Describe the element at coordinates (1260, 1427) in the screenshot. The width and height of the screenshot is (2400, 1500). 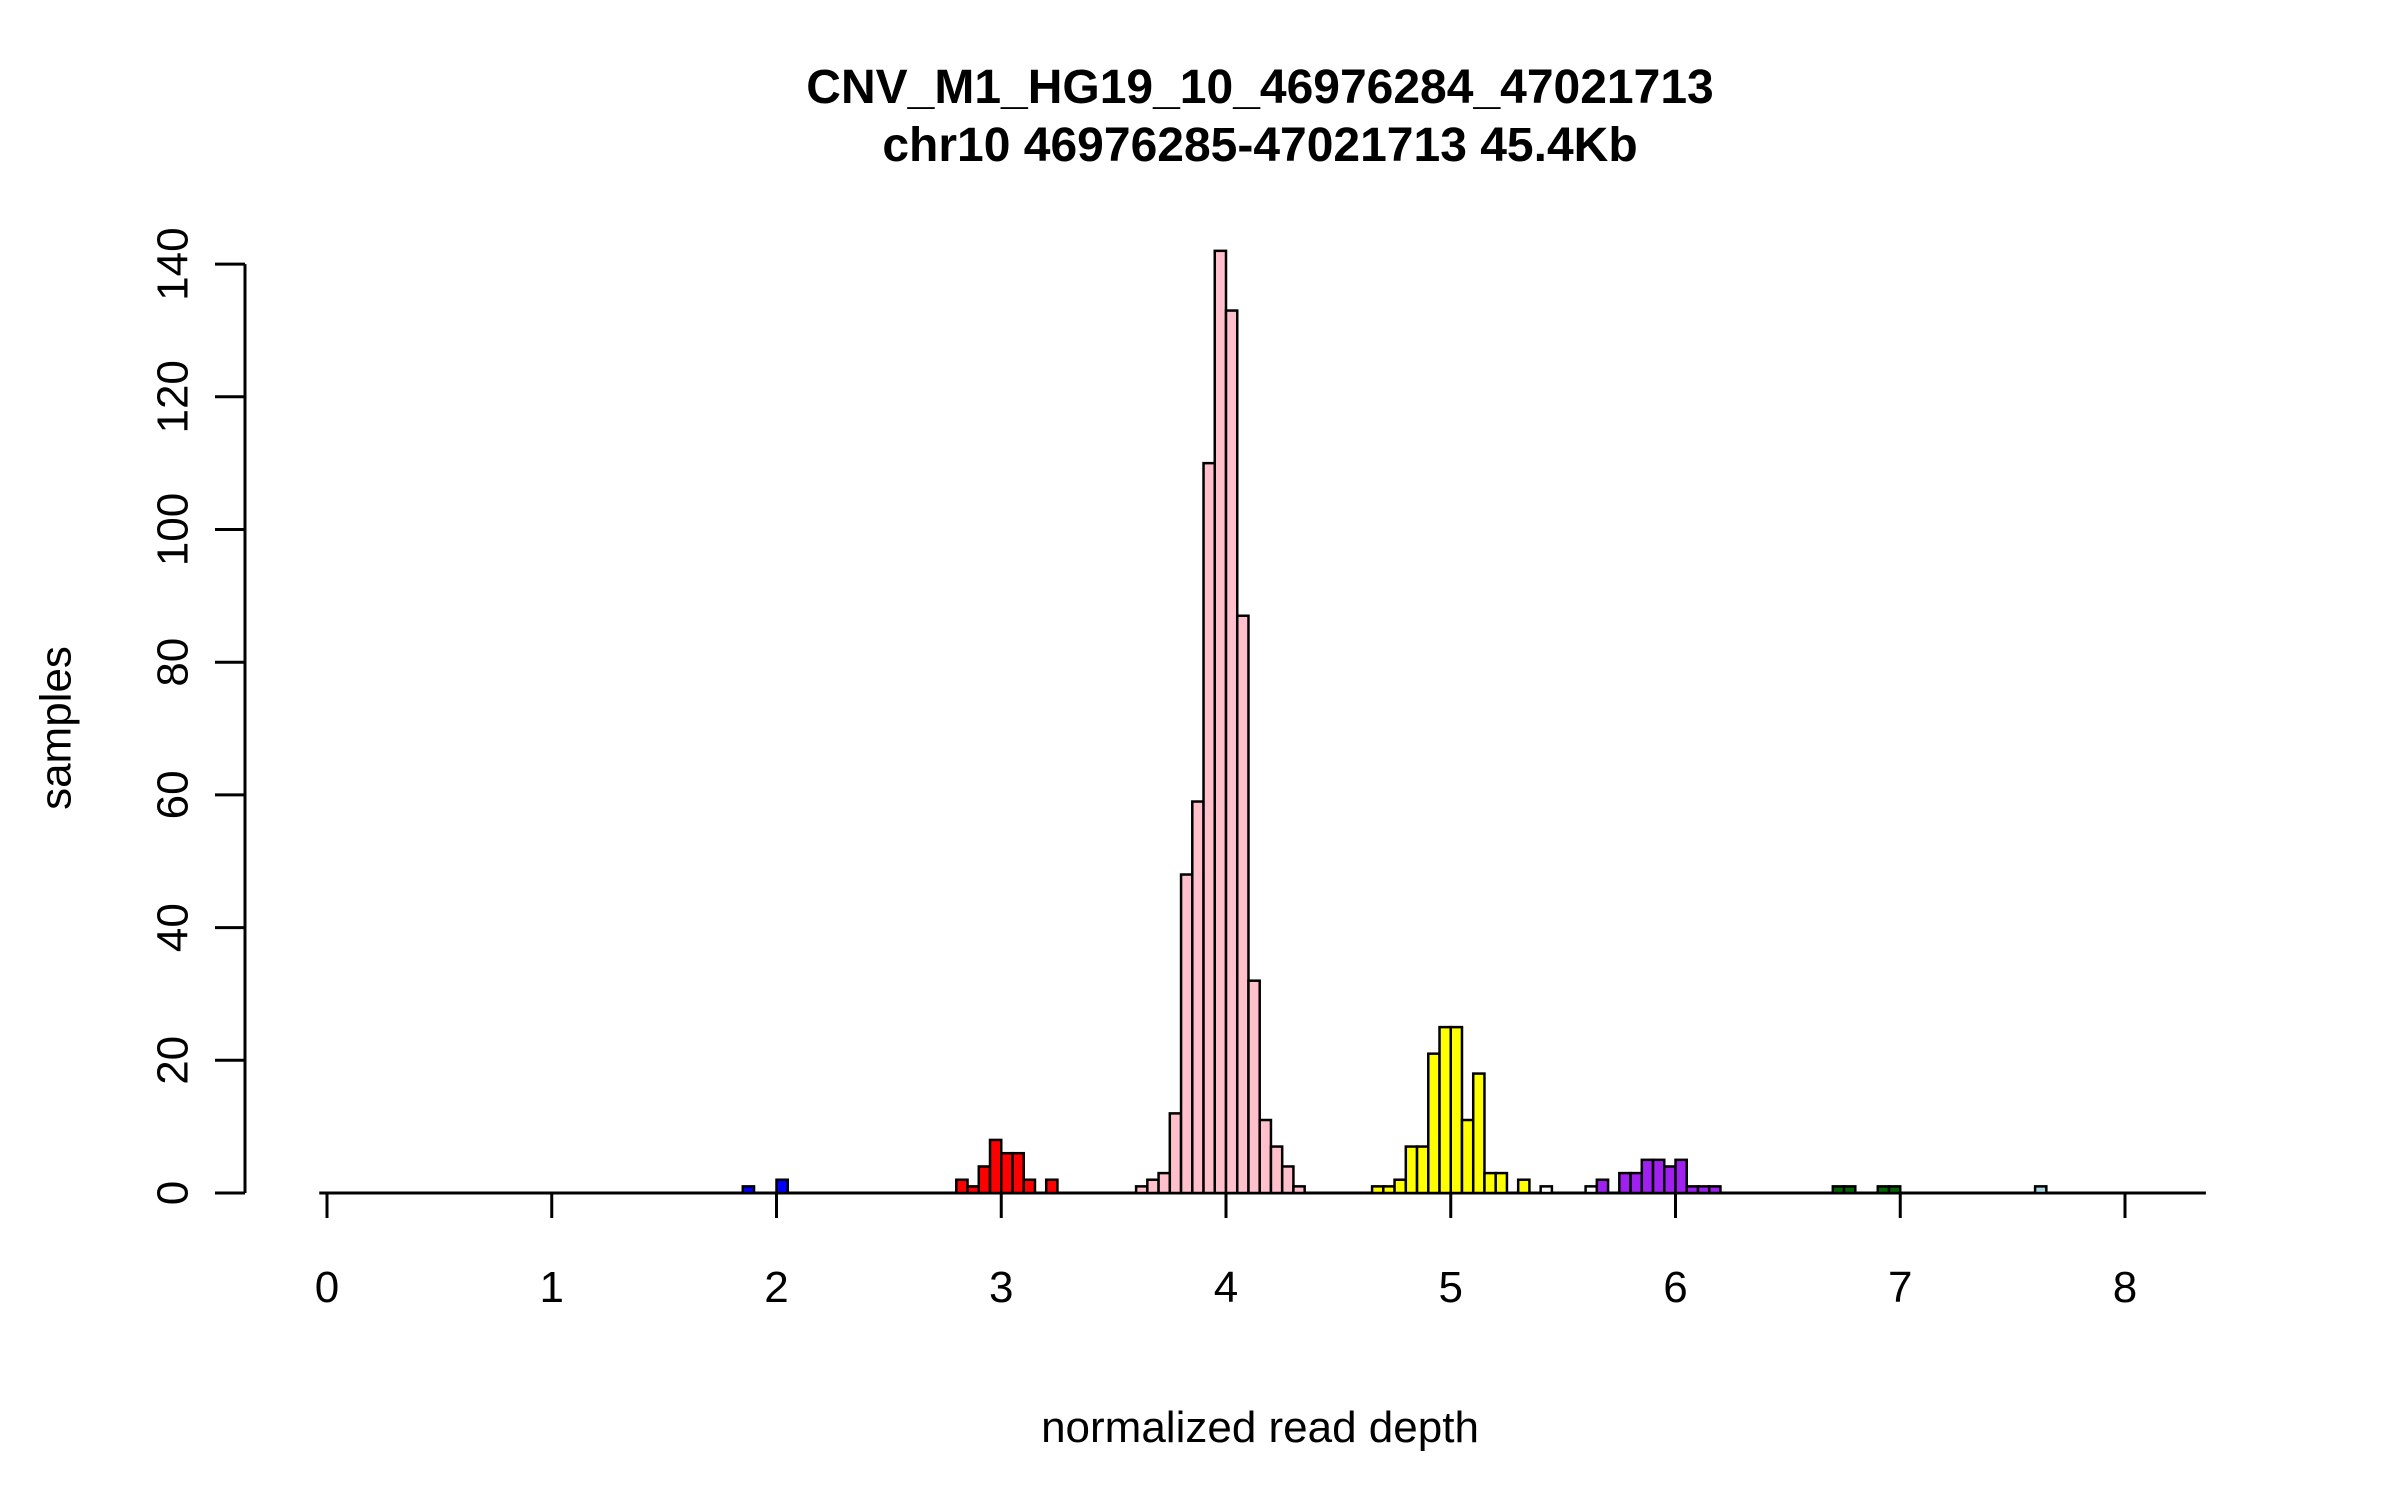
I see `x-axis-label: normalized read depth` at that location.